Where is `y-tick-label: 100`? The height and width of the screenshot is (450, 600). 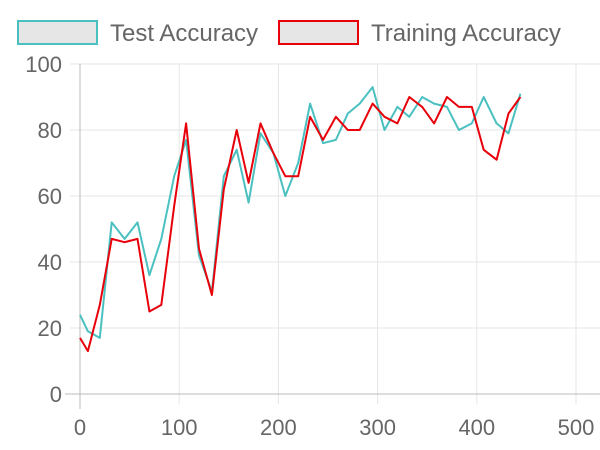
y-tick-label: 100 is located at coordinates (43, 64).